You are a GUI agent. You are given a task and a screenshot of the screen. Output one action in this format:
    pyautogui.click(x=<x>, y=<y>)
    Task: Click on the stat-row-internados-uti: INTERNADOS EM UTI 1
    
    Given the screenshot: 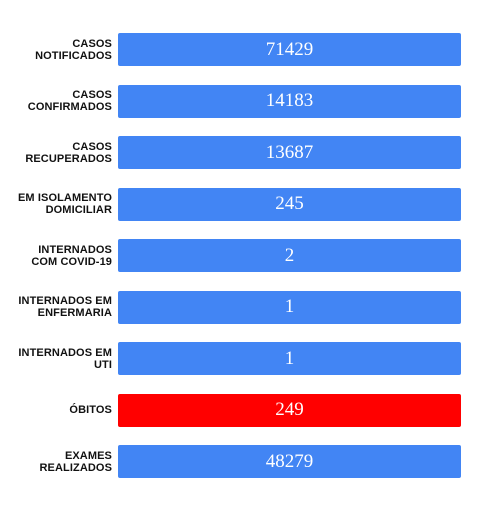 What is the action you would take?
    pyautogui.click(x=251, y=358)
    